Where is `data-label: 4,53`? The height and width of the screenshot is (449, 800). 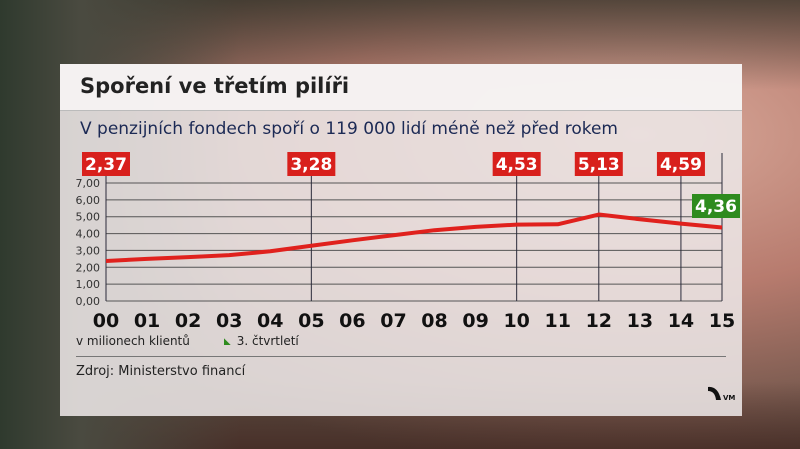 data-label: 4,53 is located at coordinates (517, 165).